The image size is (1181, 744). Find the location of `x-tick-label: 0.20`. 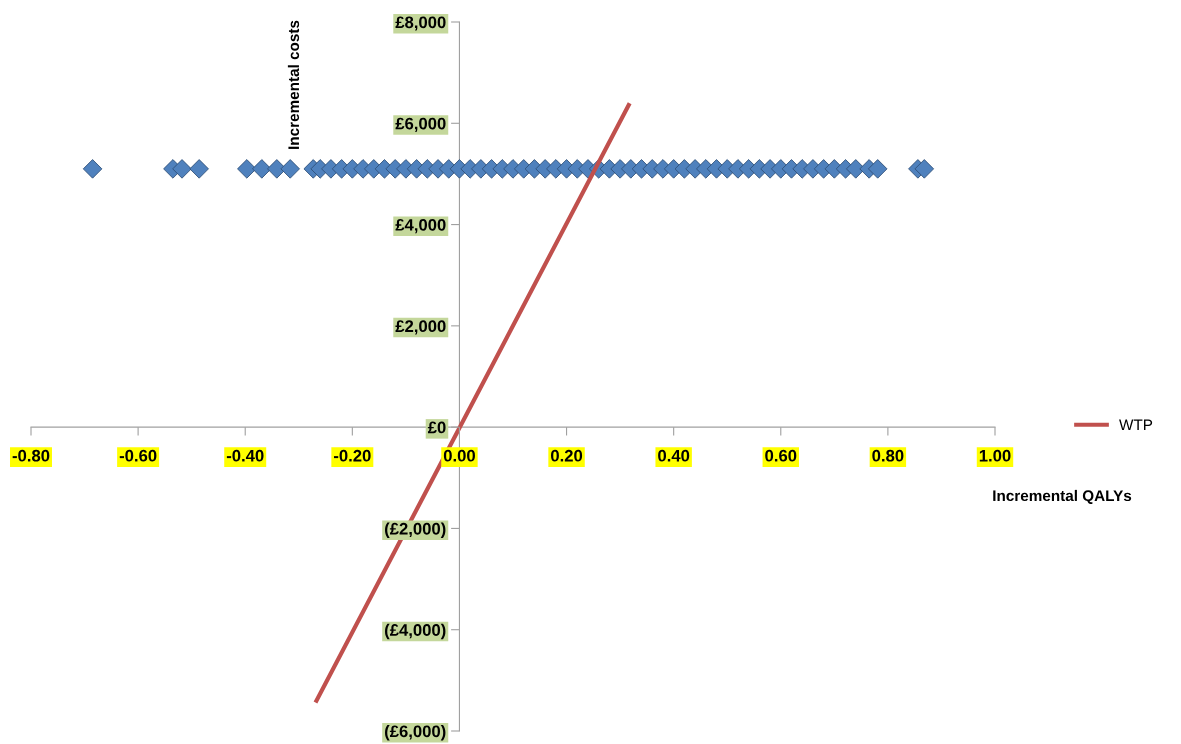

x-tick-label: 0.20 is located at coordinates (567, 455).